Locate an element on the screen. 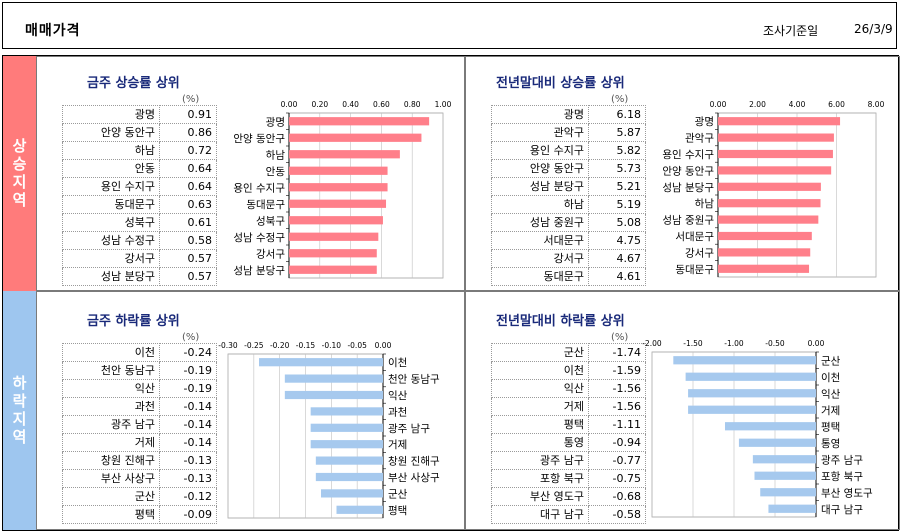  panel-title: 전년말대비 상승률 상위 is located at coordinates (560, 83).